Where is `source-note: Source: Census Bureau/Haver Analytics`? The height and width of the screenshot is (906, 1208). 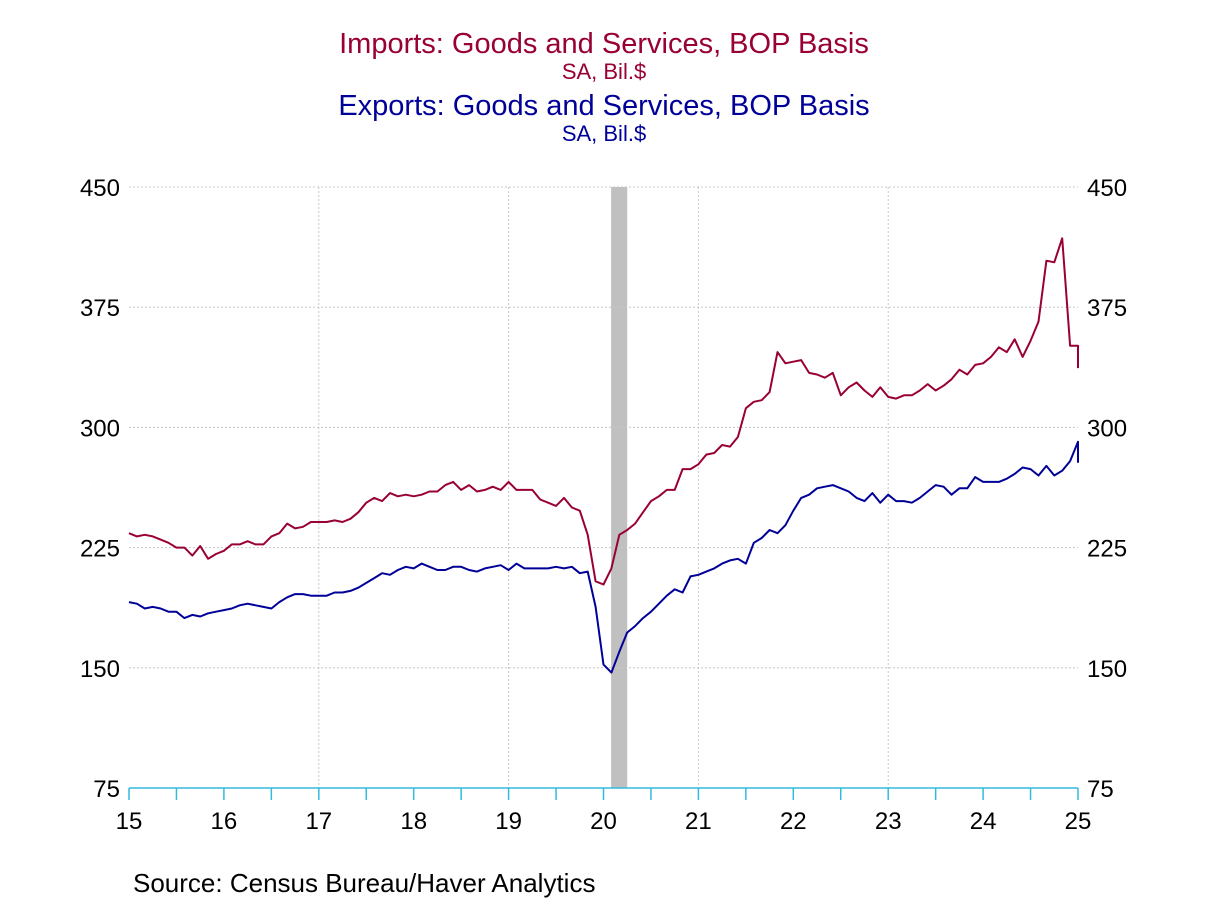 source-note: Source: Census Bureau/Haver Analytics is located at coordinates (364, 883).